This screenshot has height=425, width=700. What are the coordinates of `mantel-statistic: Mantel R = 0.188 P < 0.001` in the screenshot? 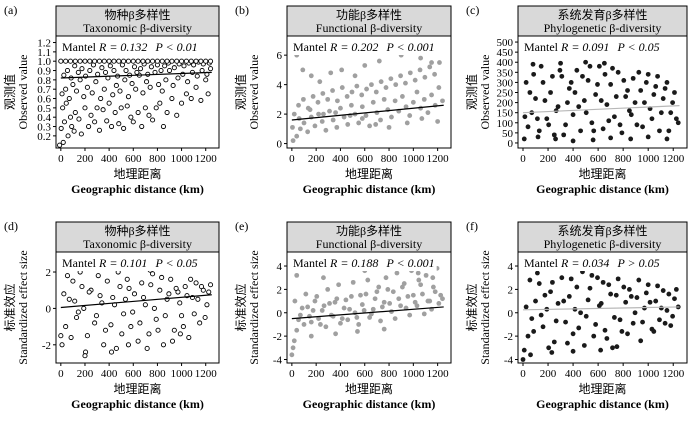 It's located at (364, 263).